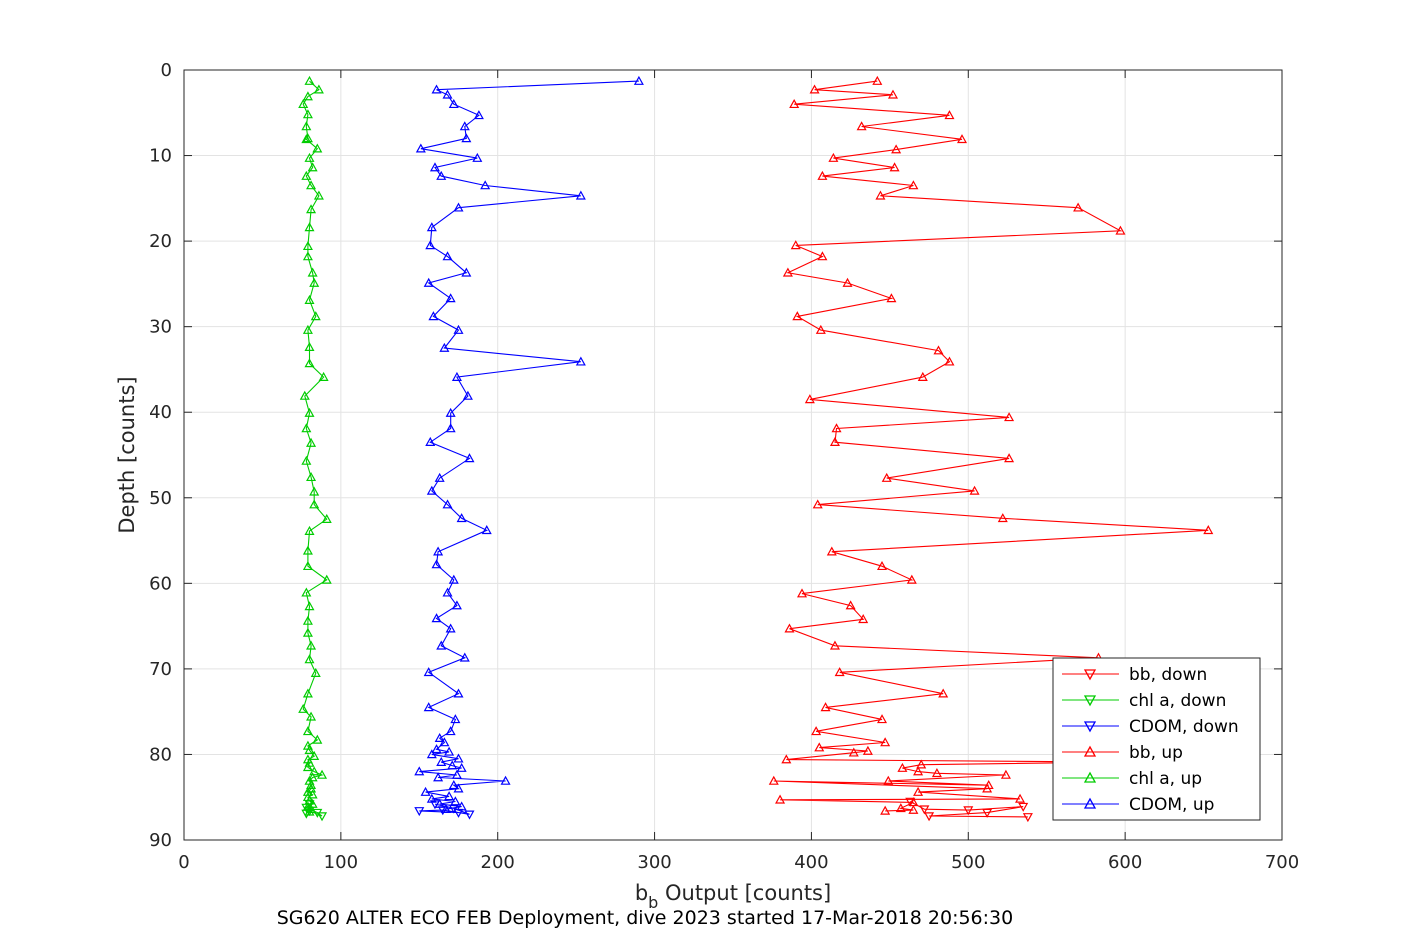 Image resolution: width=1417 pixels, height=945 pixels. What do you see at coordinates (160, 754) in the screenshot?
I see `y-tick-label: 80` at bounding box center [160, 754].